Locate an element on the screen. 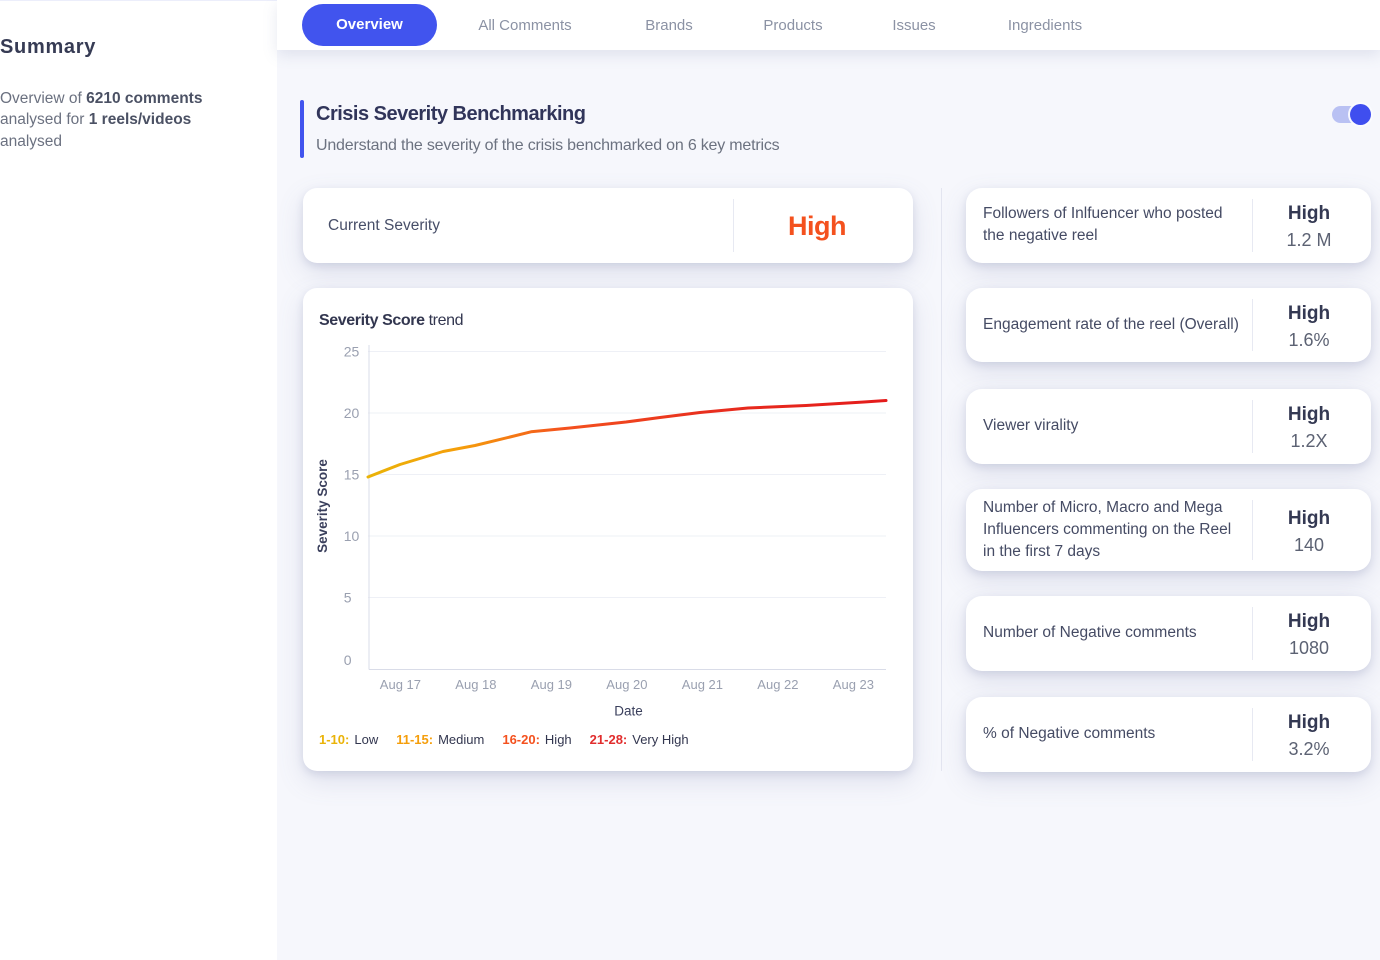  svg-text: 15 is located at coordinates (352, 475).